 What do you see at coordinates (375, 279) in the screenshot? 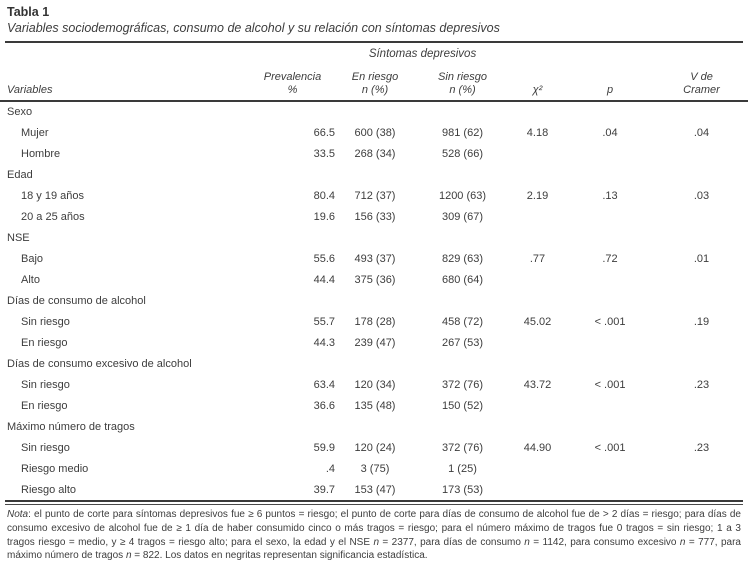
I see `en-riesgo-cell: 375 (36)` at bounding box center [375, 279].